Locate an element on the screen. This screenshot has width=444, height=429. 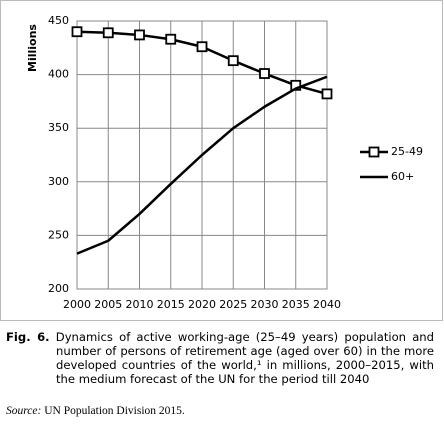
y-tick-label: 200 is located at coordinates (58, 288).